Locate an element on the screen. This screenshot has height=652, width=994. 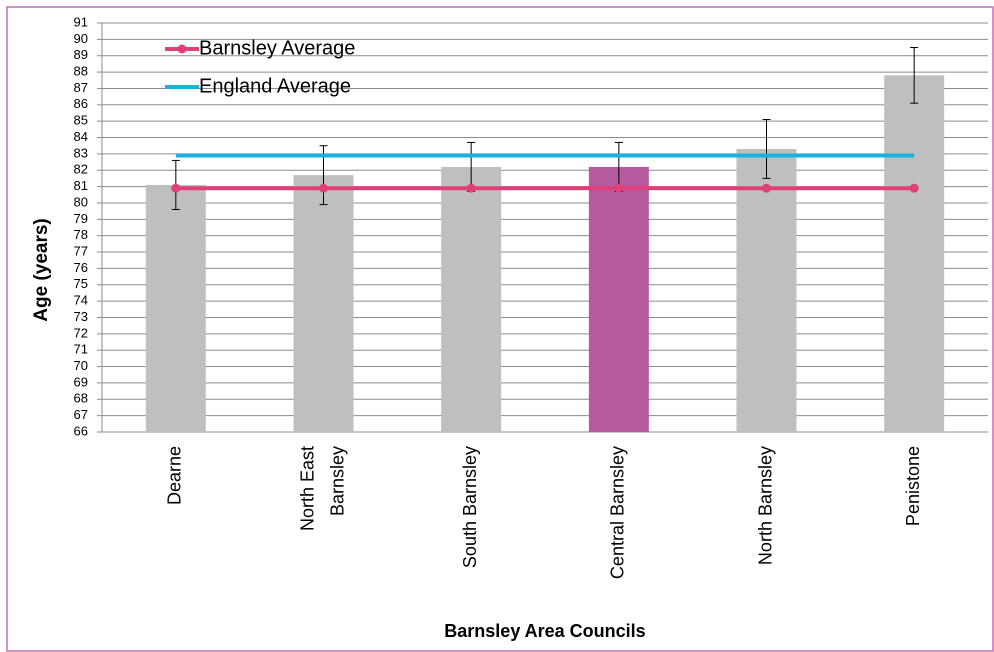
y-tick-label: 88 is located at coordinates (81, 71).